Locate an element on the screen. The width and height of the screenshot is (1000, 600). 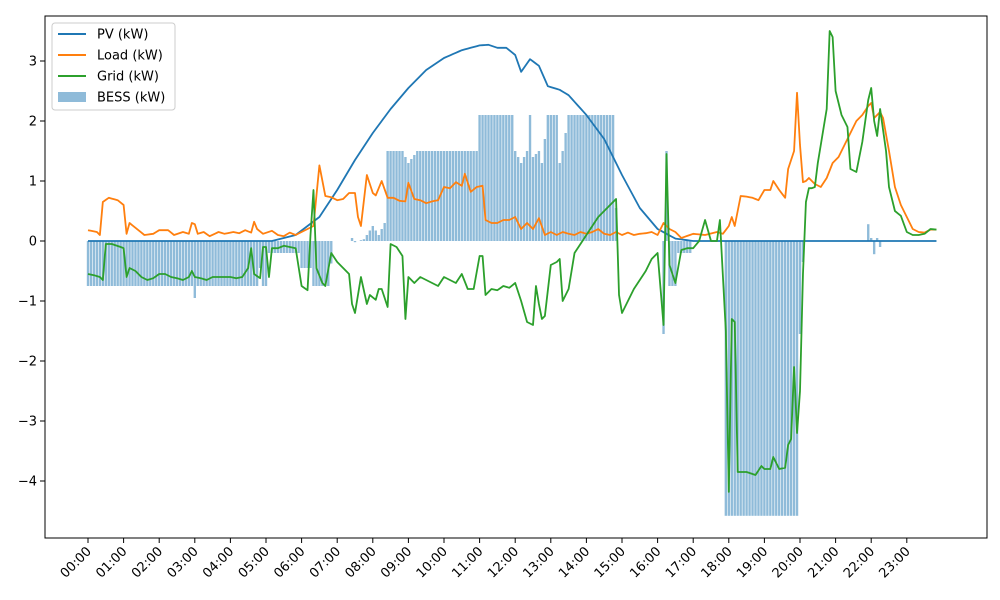
x-tick-label: 19:00 is located at coordinates (752, 562).